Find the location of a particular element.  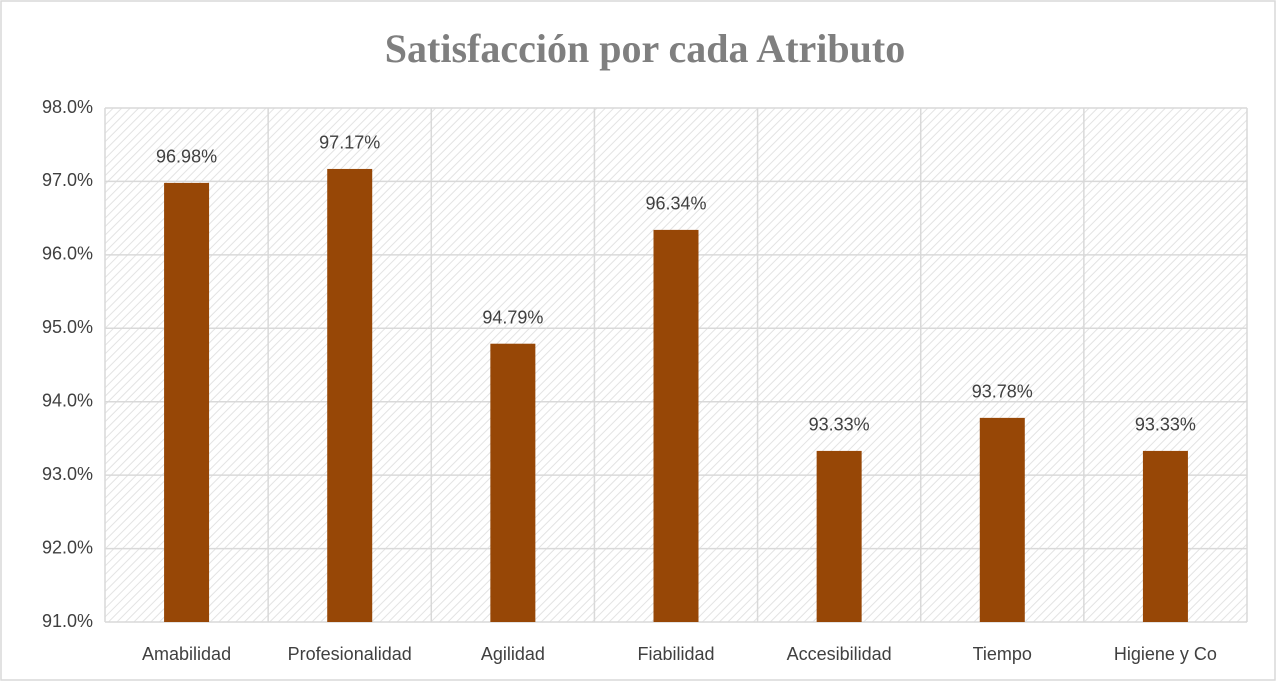

data-label: 93.78% is located at coordinates (1002, 392).